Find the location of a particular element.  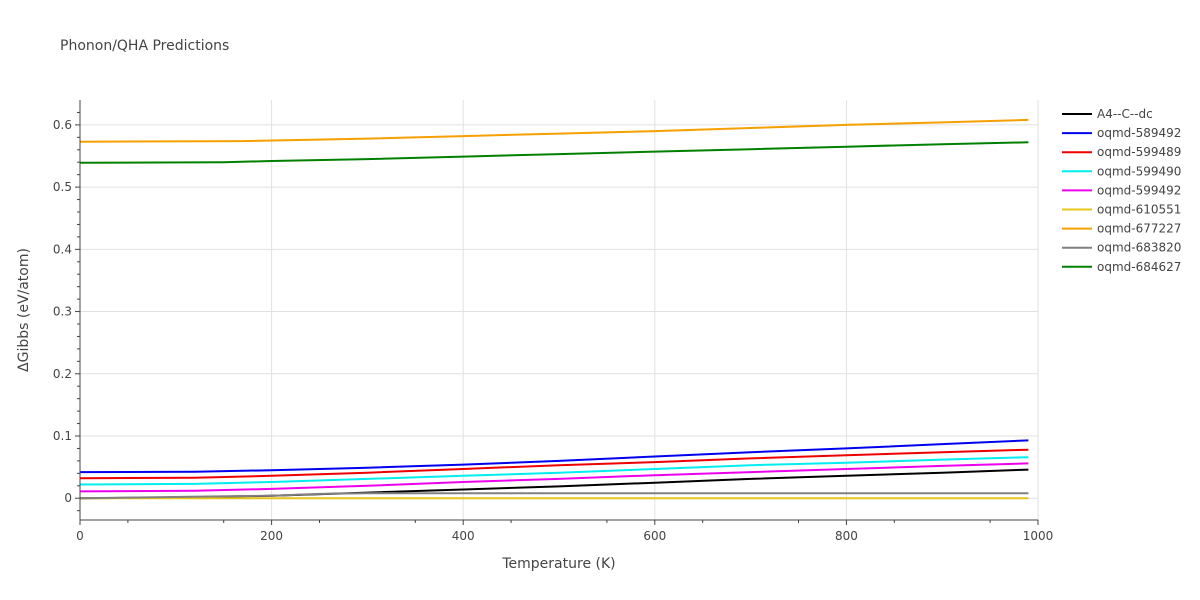

legend-label: oqmd-599492 is located at coordinates (1139, 190).